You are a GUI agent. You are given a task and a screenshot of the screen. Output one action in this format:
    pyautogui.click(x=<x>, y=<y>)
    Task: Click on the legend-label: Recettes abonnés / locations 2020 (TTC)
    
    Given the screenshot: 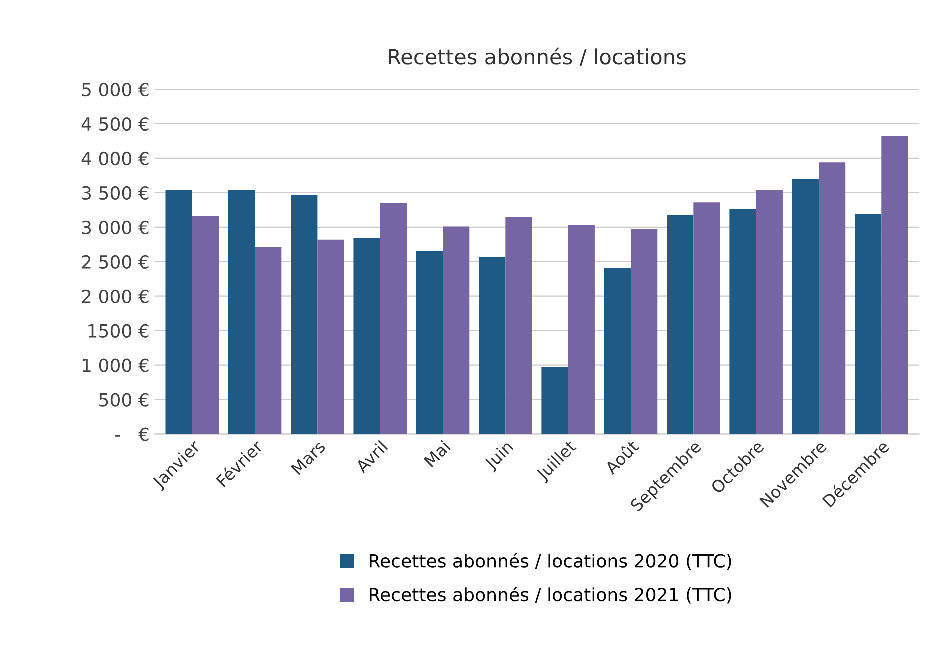 What is the action you would take?
    pyautogui.click(x=551, y=561)
    